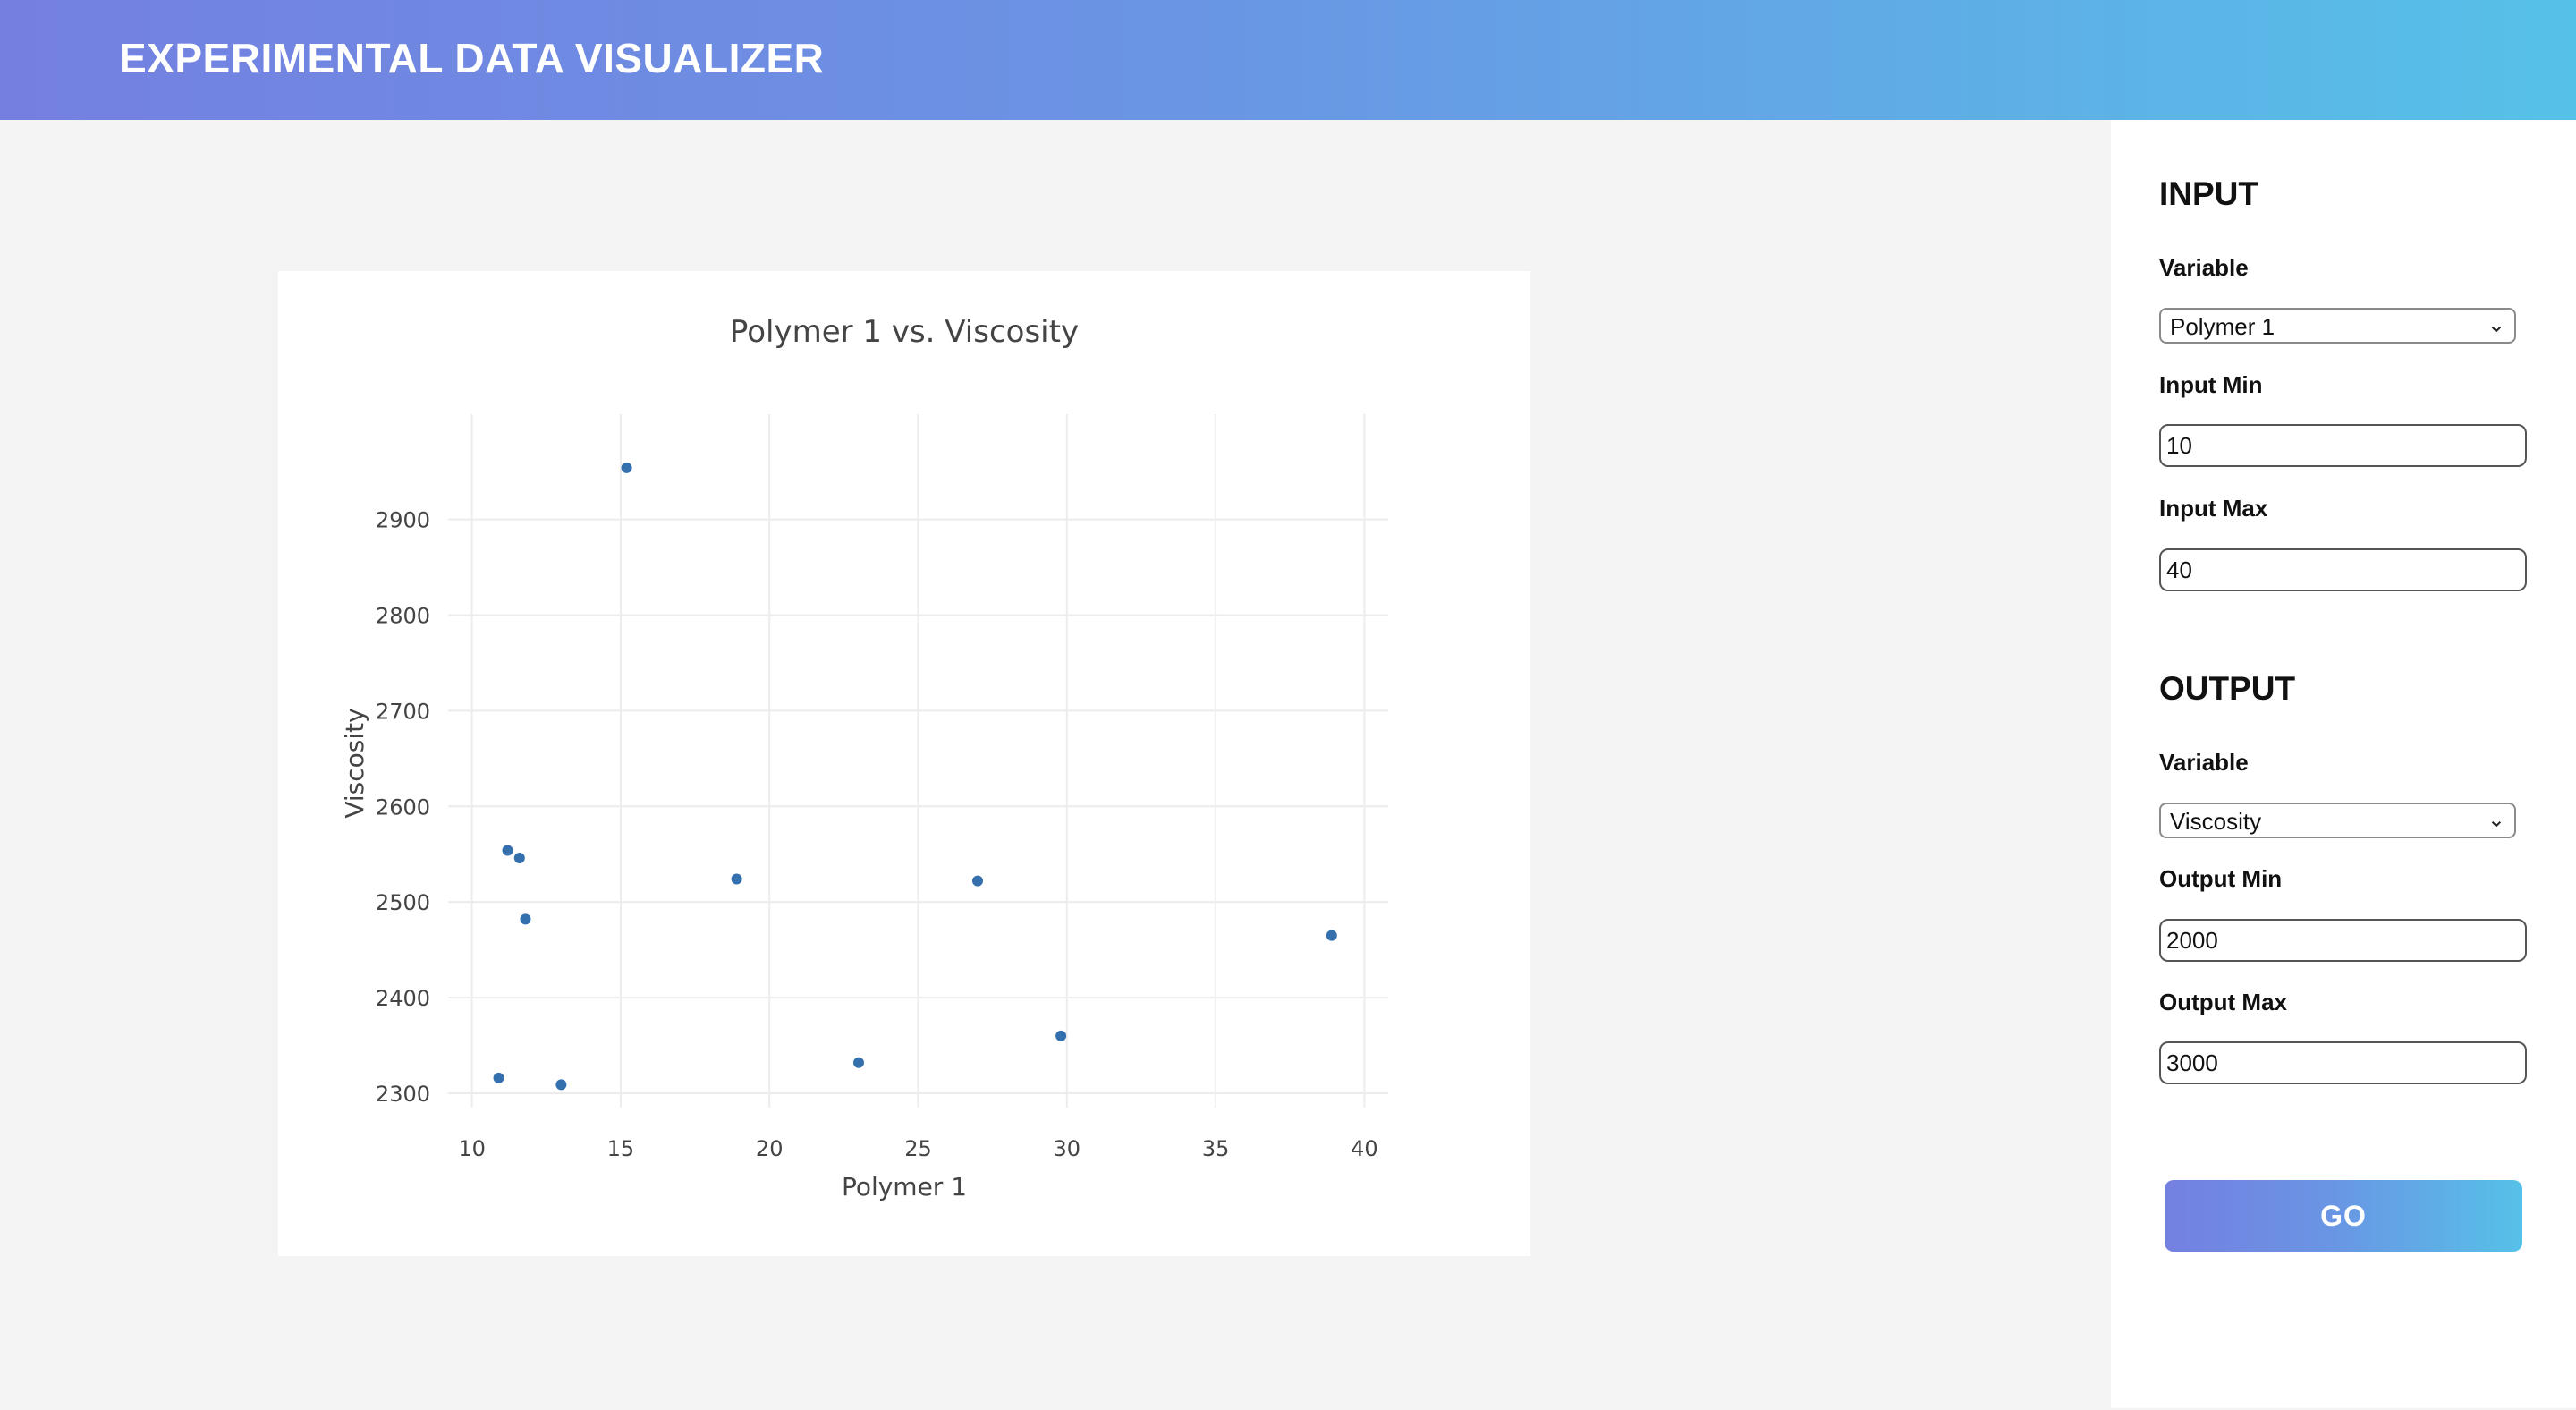 This screenshot has width=2576, height=1410. Describe the element at coordinates (472, 1149) in the screenshot. I see `x-tick-label: 10` at that location.